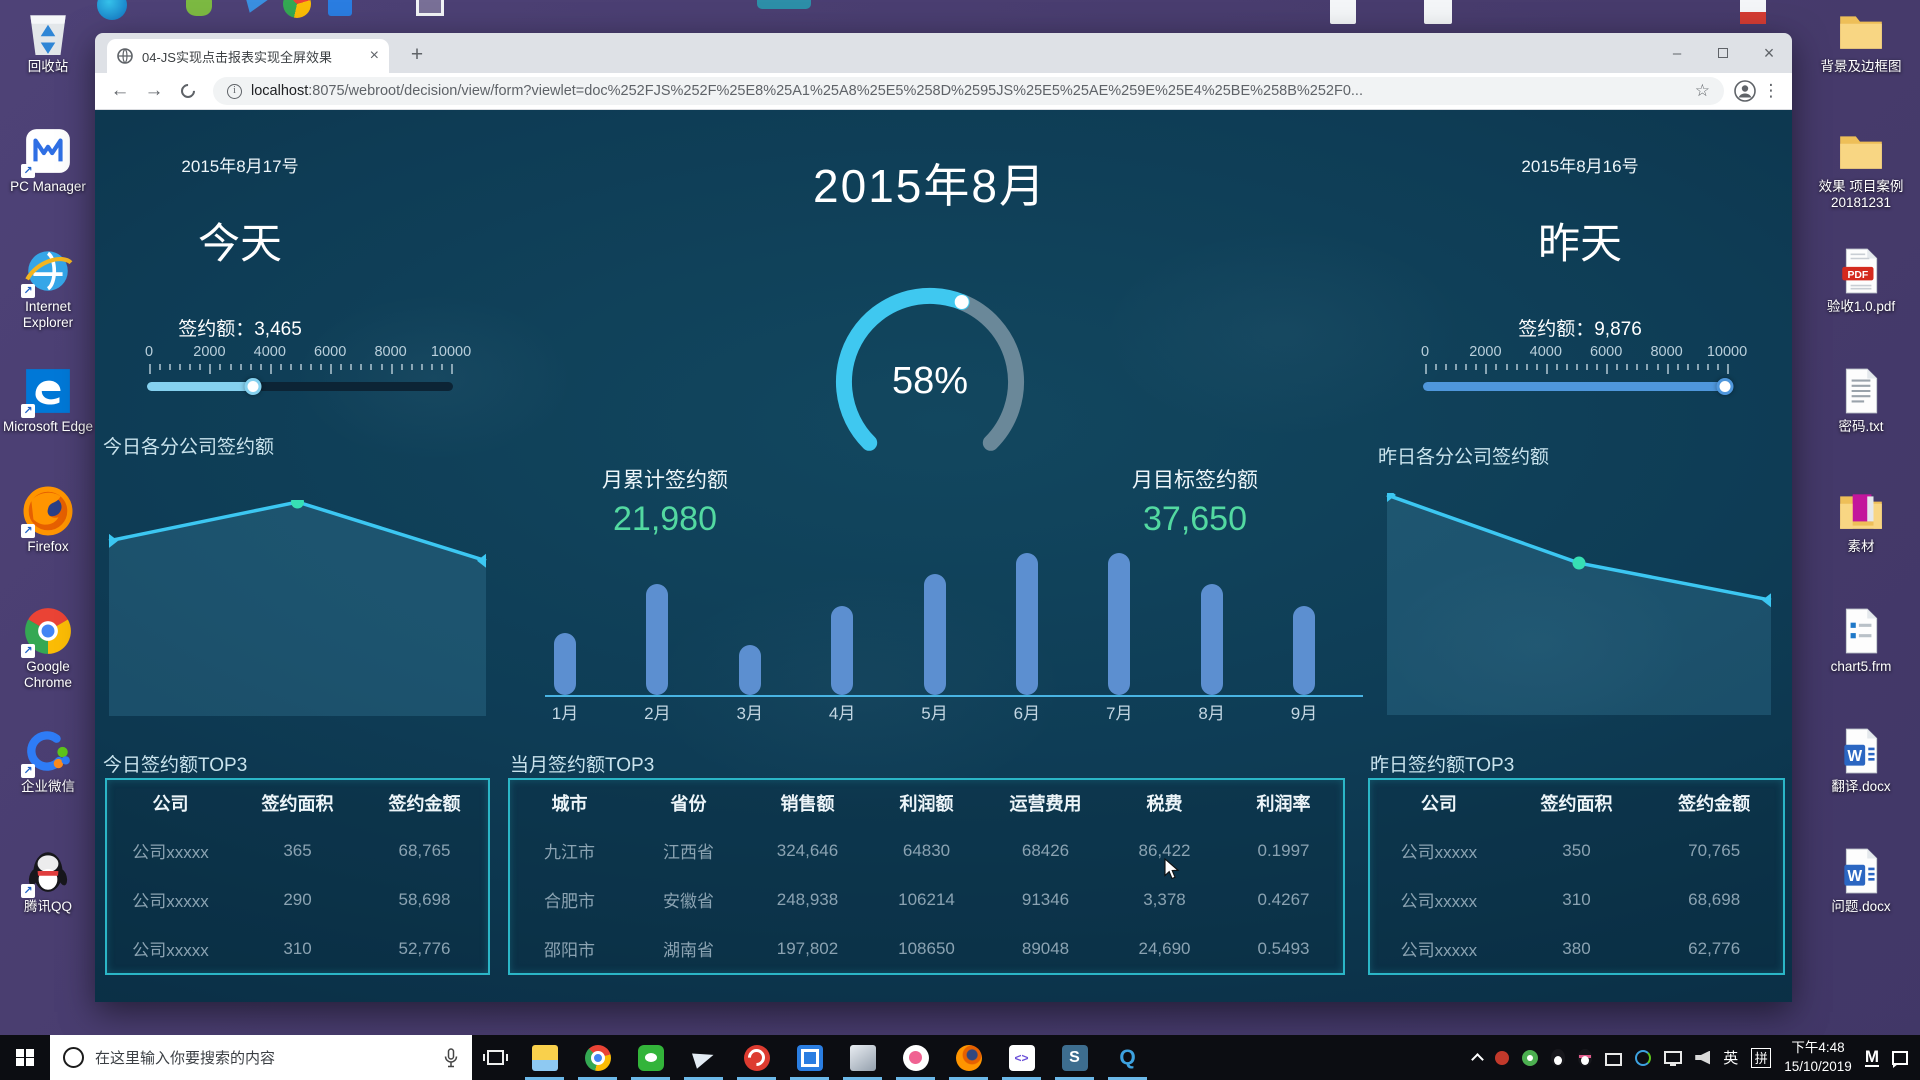  I want to click on desktop-icon-txt: 密码.txt, so click(1861, 419).